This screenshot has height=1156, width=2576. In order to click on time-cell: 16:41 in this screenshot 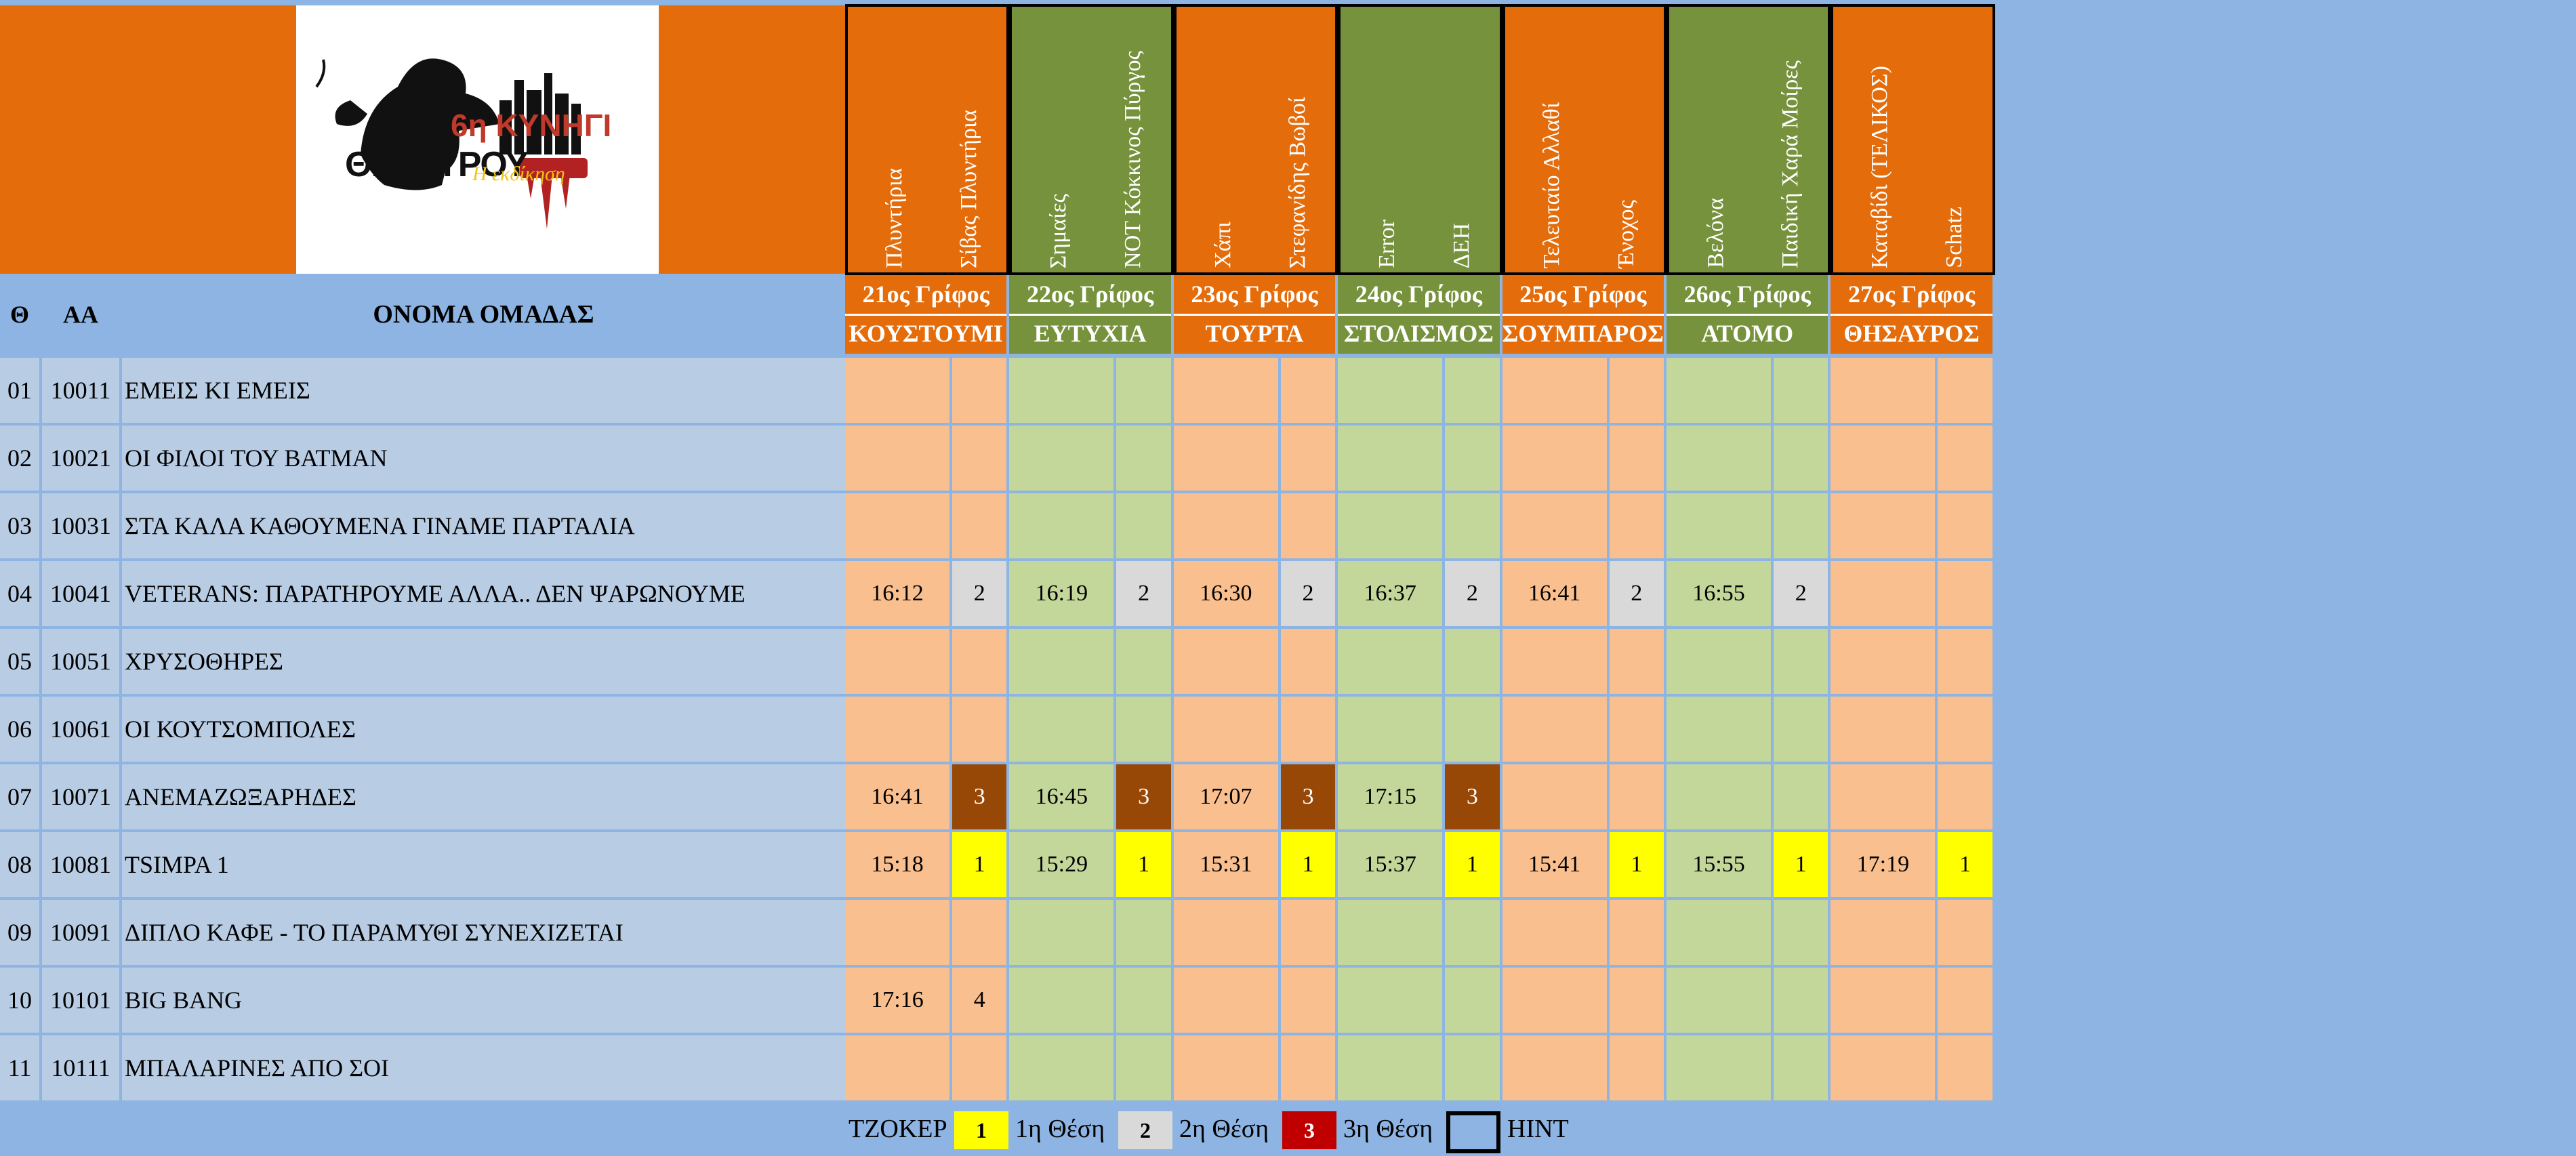, I will do `click(897, 797)`.